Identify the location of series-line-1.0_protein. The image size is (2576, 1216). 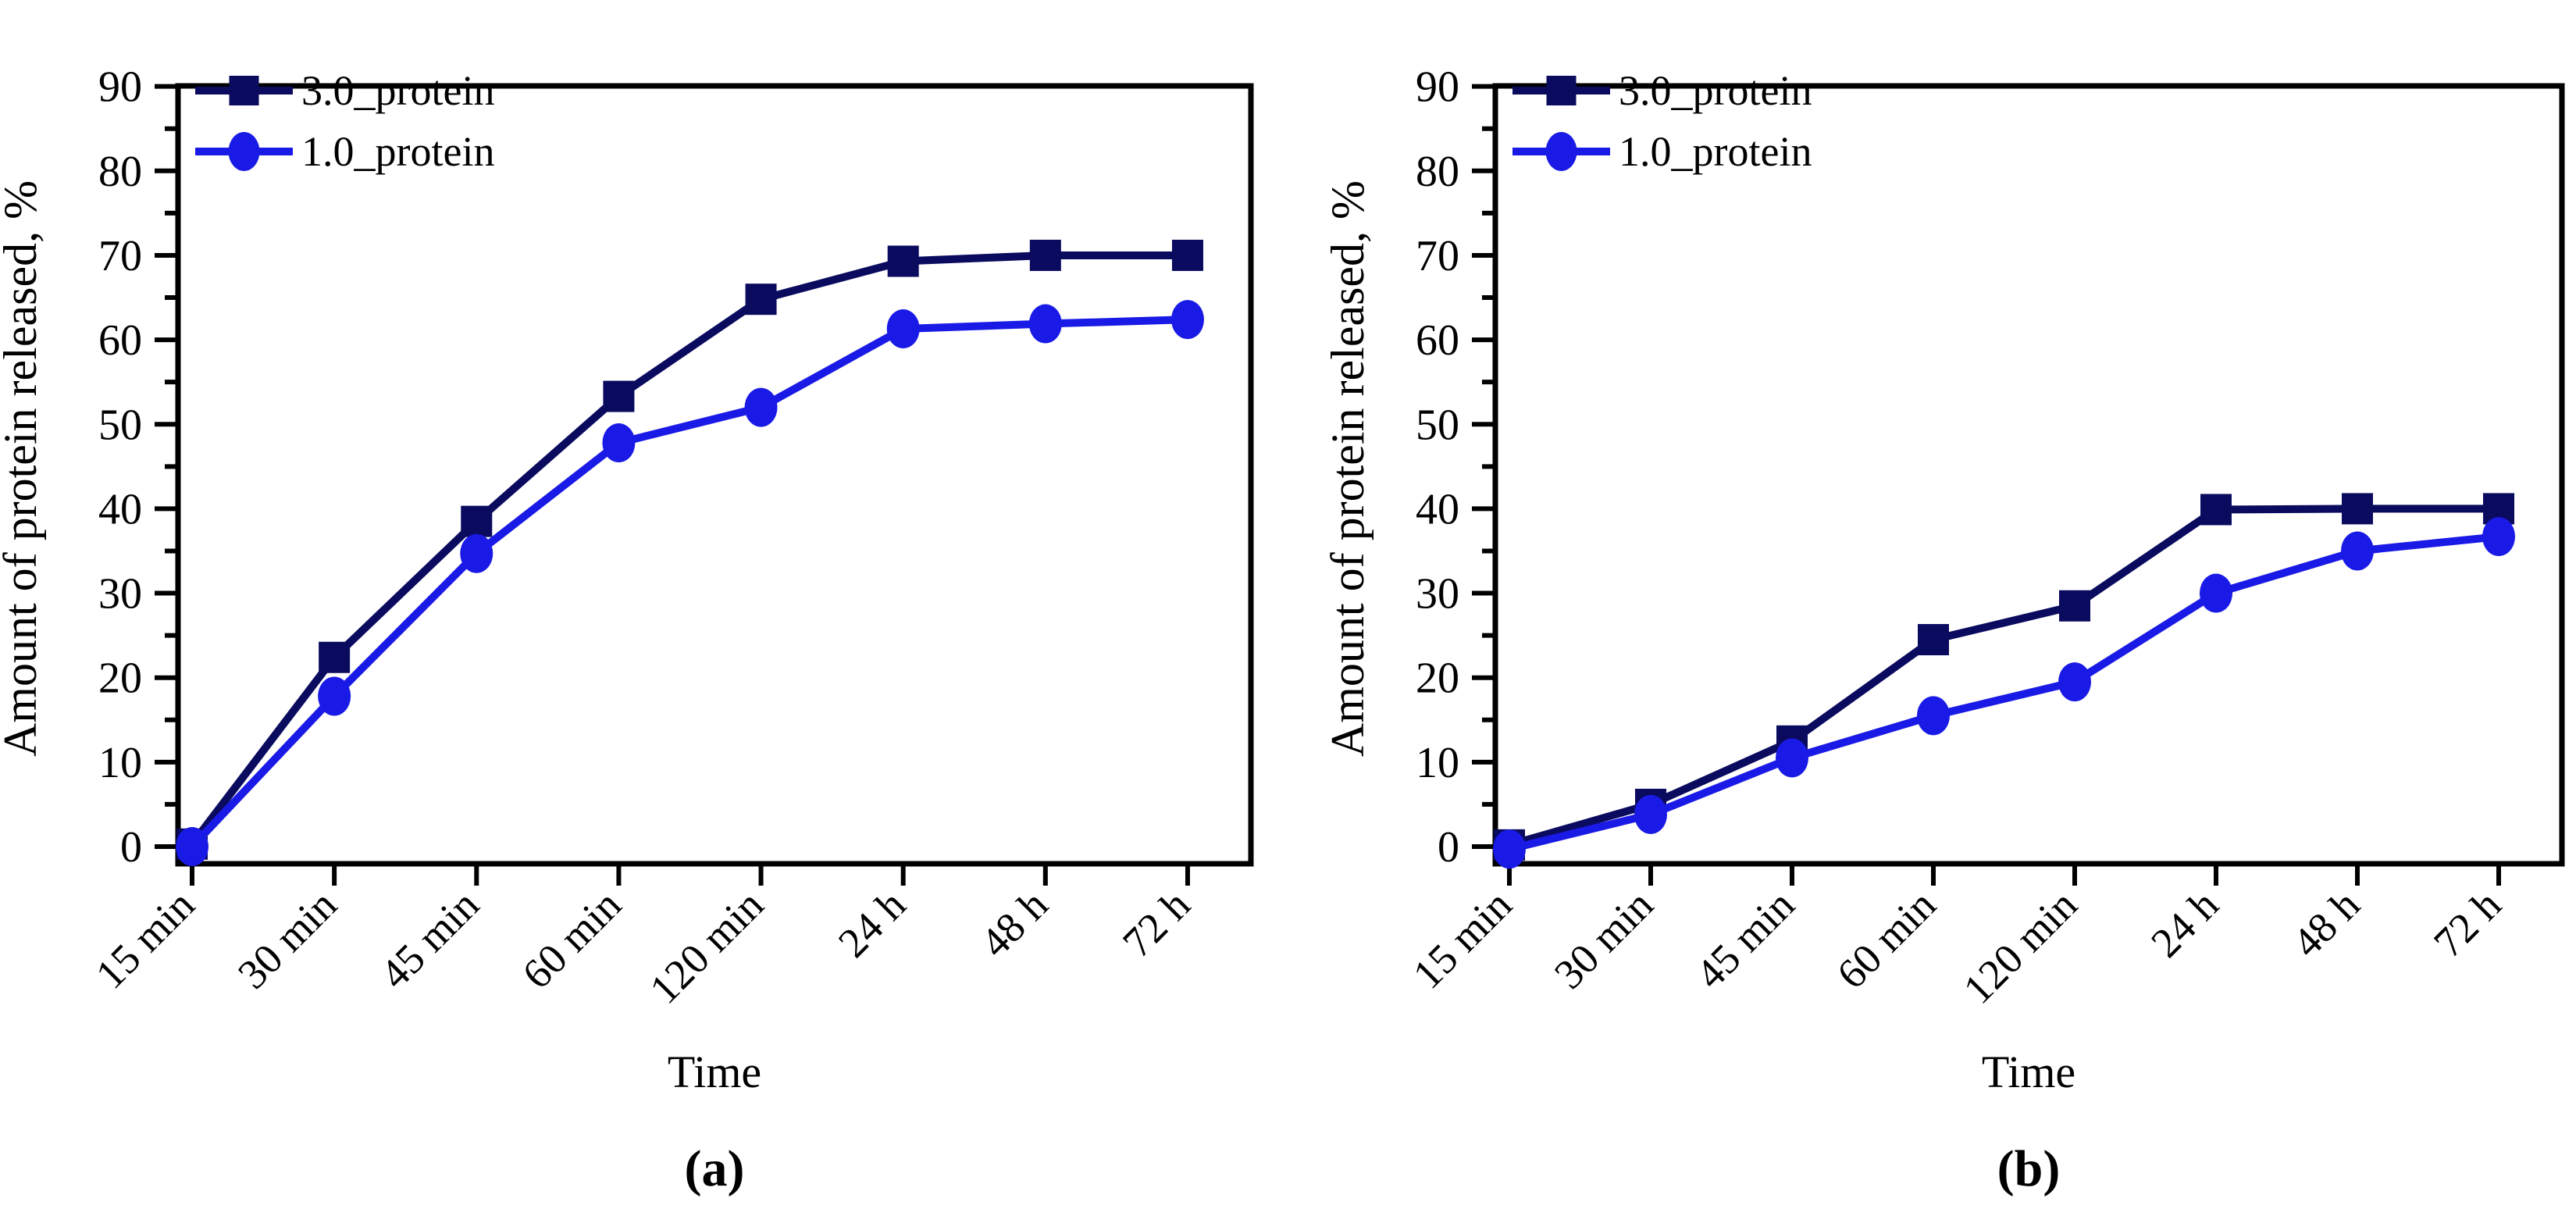
(2004, 693).